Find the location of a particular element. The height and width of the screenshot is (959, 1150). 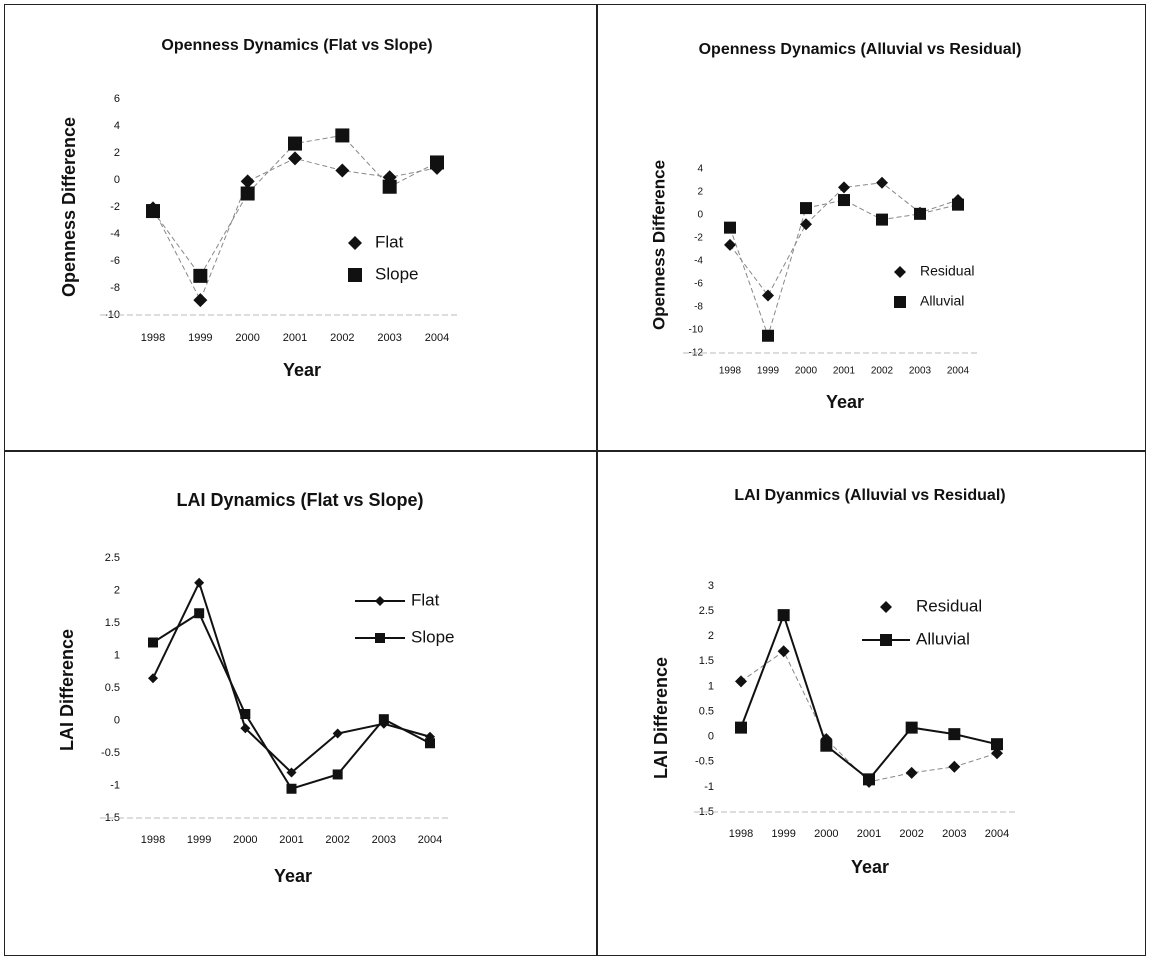

y-tick-label: -6 is located at coordinates (698, 284).